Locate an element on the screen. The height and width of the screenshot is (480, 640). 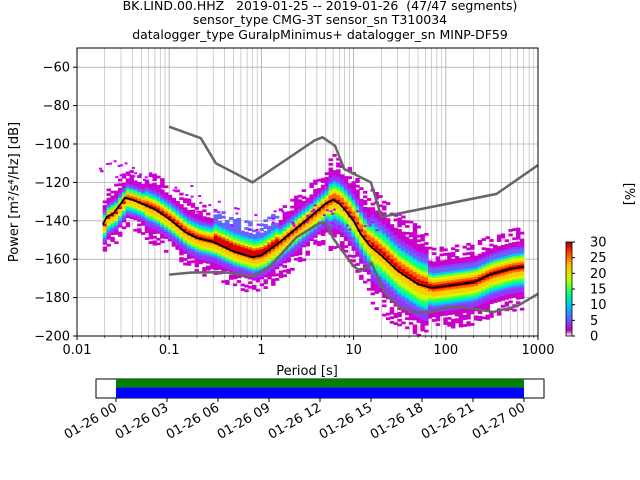
y-tick-label: −120 is located at coordinates (52, 183).